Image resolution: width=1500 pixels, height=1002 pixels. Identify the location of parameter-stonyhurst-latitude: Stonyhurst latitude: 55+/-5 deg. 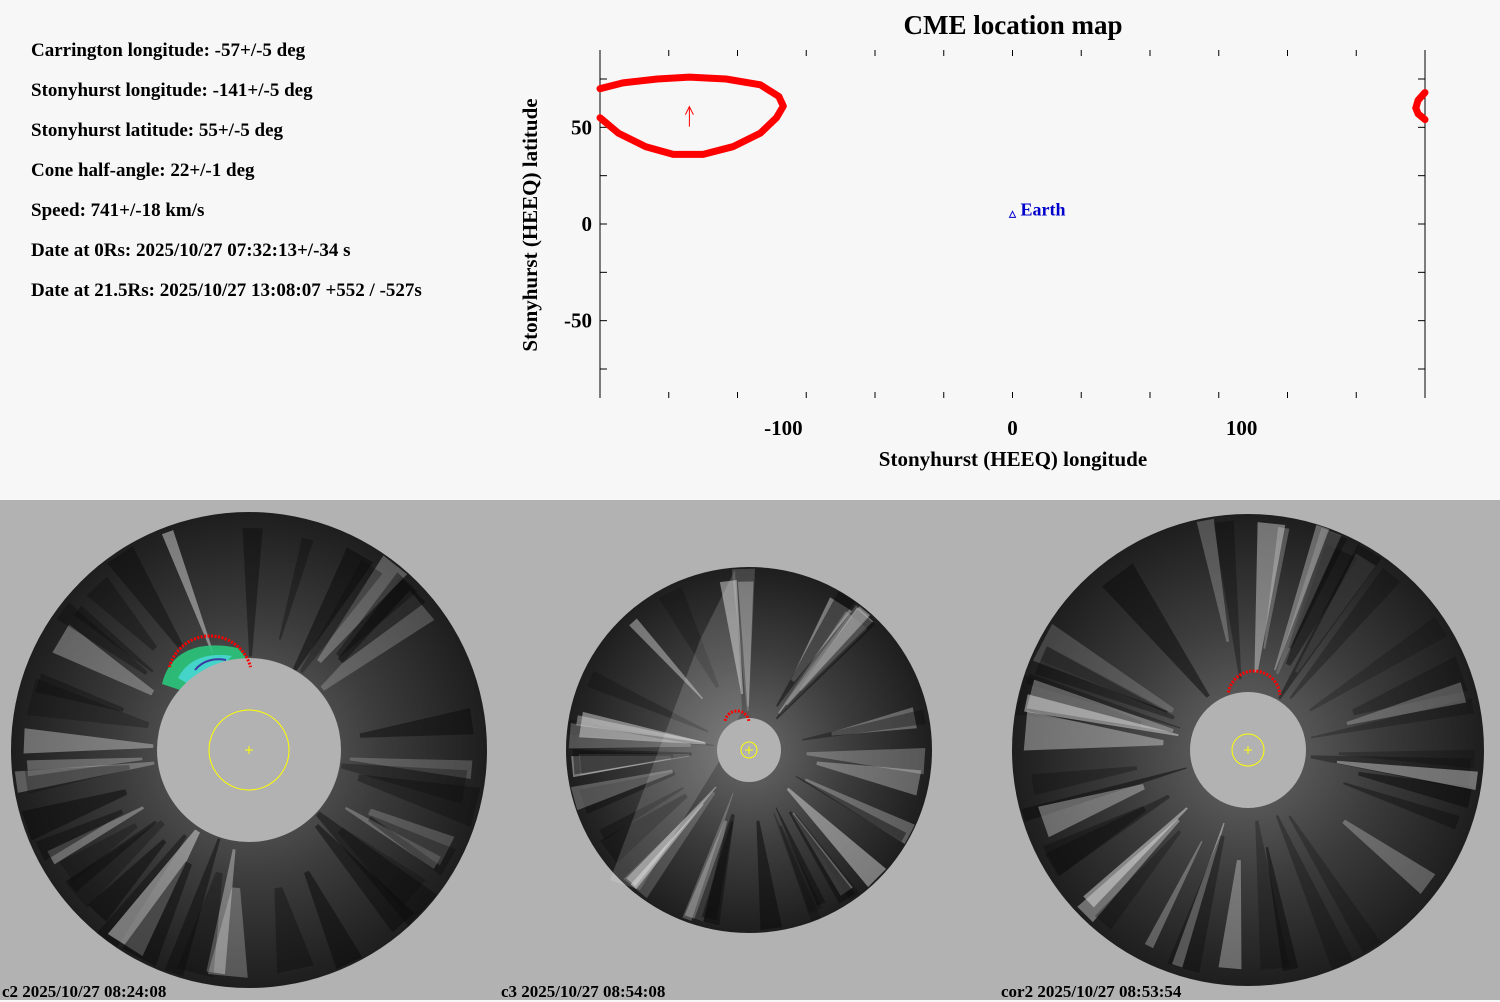
(157, 130).